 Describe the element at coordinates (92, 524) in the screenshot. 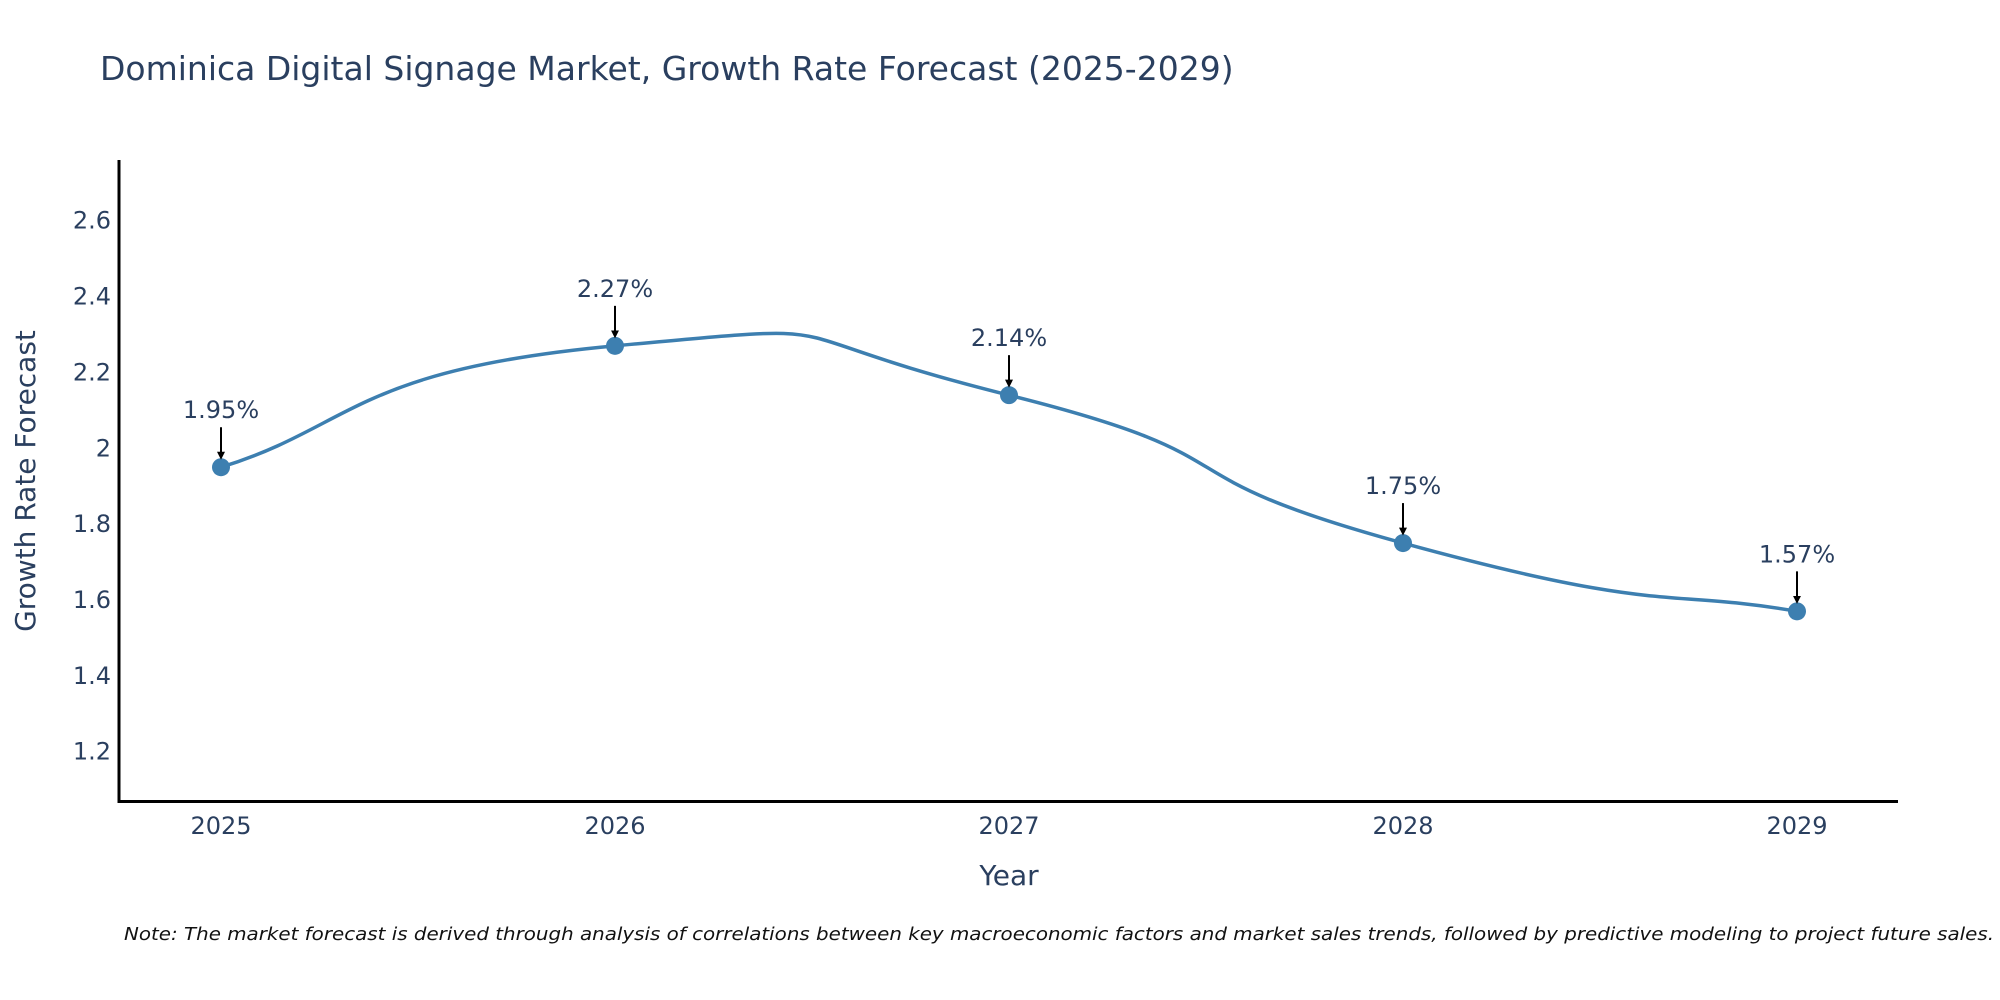

I see `y-tick-label: 1.8` at that location.